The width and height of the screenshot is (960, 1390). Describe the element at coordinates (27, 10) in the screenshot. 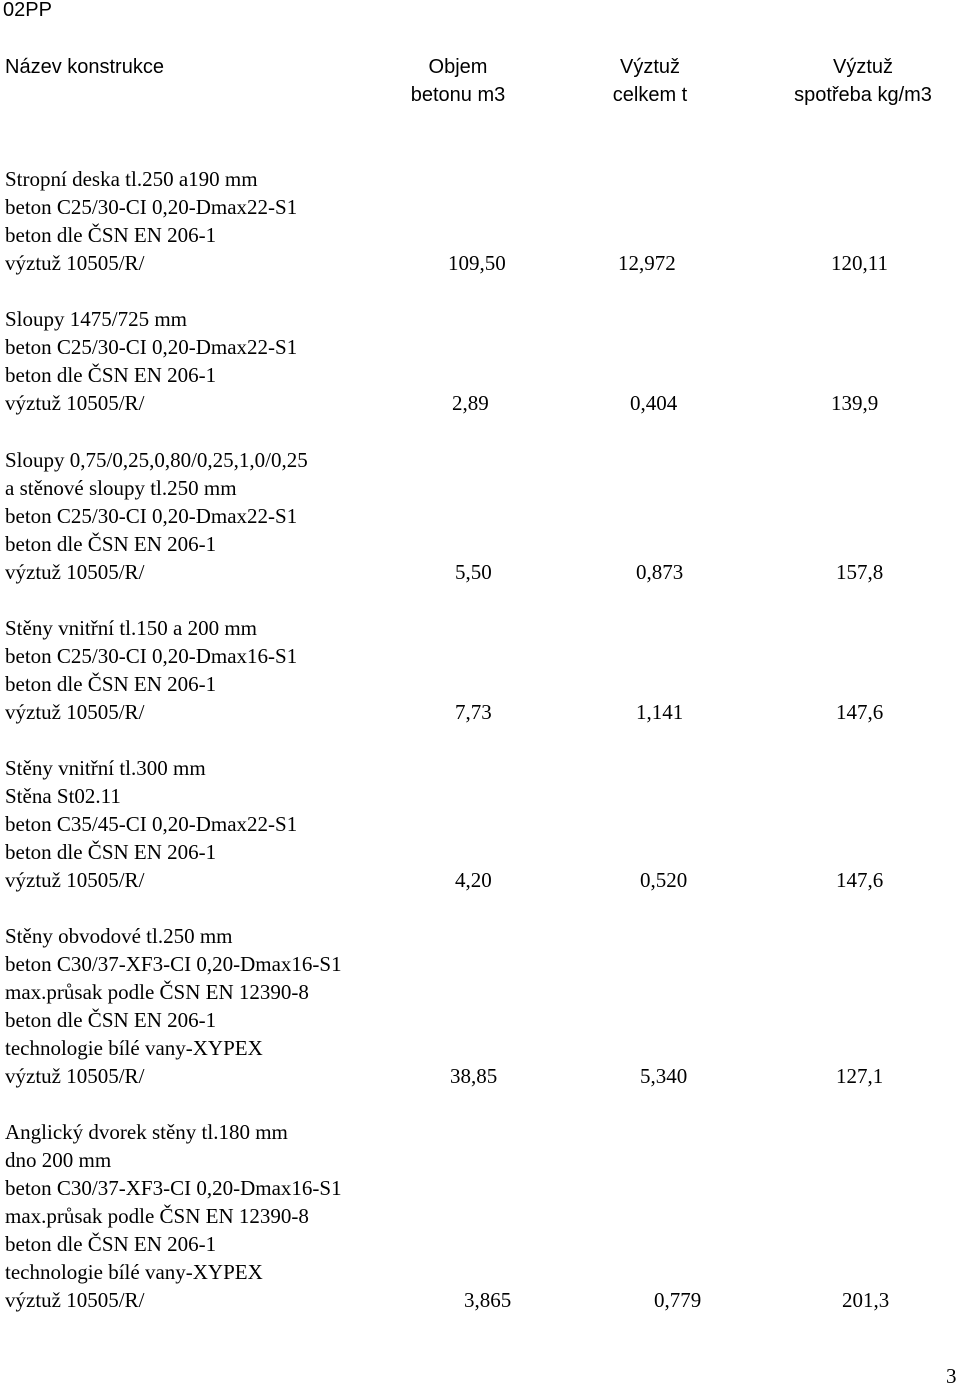

I see `document-code: 02PP` at that location.